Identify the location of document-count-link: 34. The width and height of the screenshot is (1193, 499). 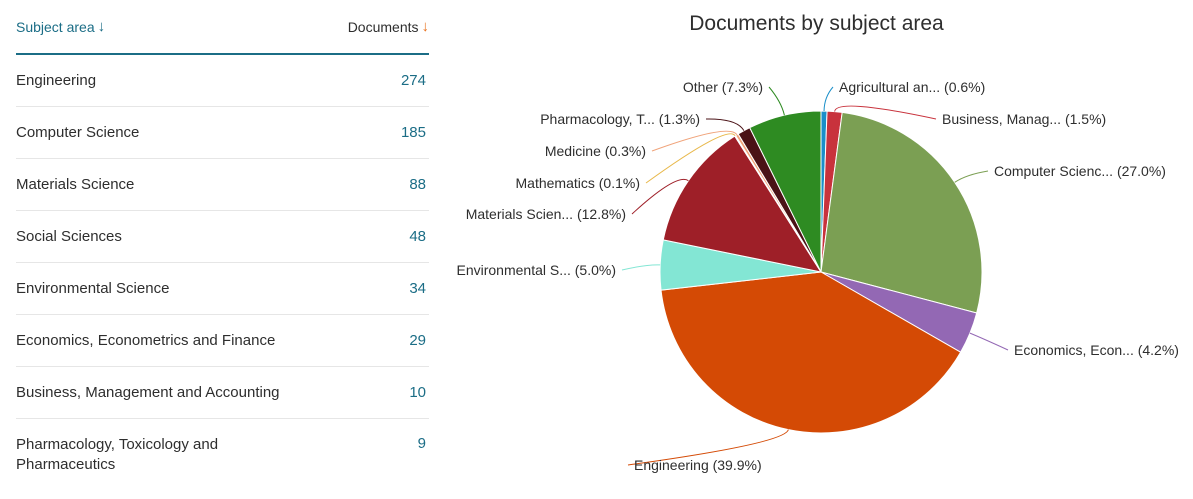
(417, 288).